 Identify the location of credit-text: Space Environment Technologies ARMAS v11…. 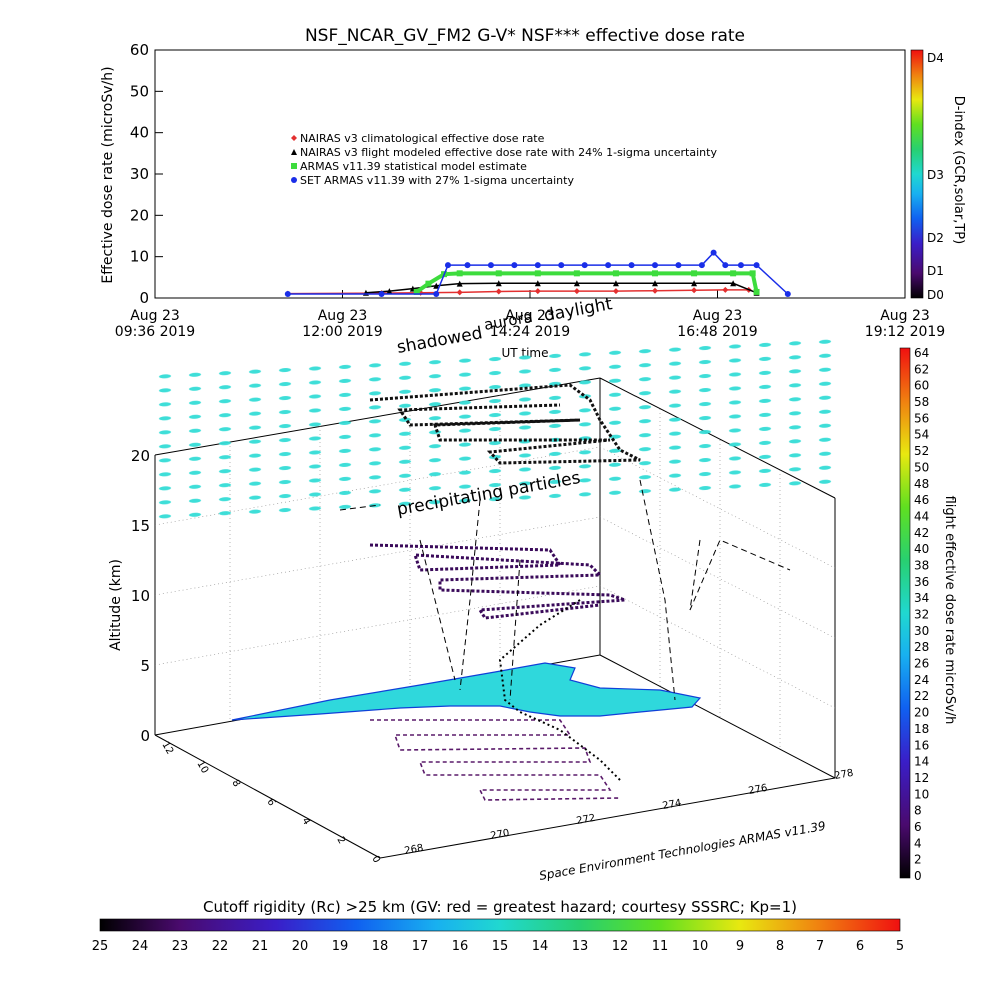
(682, 851).